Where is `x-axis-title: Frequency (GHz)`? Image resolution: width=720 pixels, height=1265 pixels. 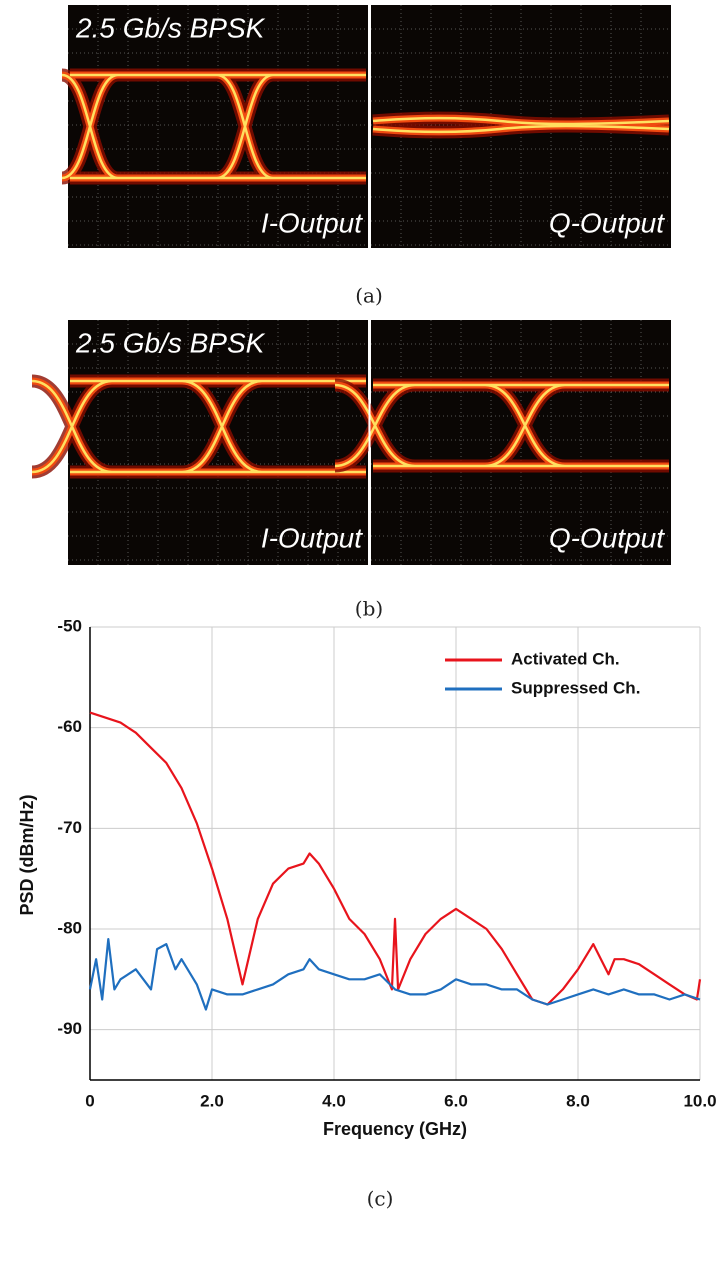 x-axis-title: Frequency (GHz) is located at coordinates (395, 1129).